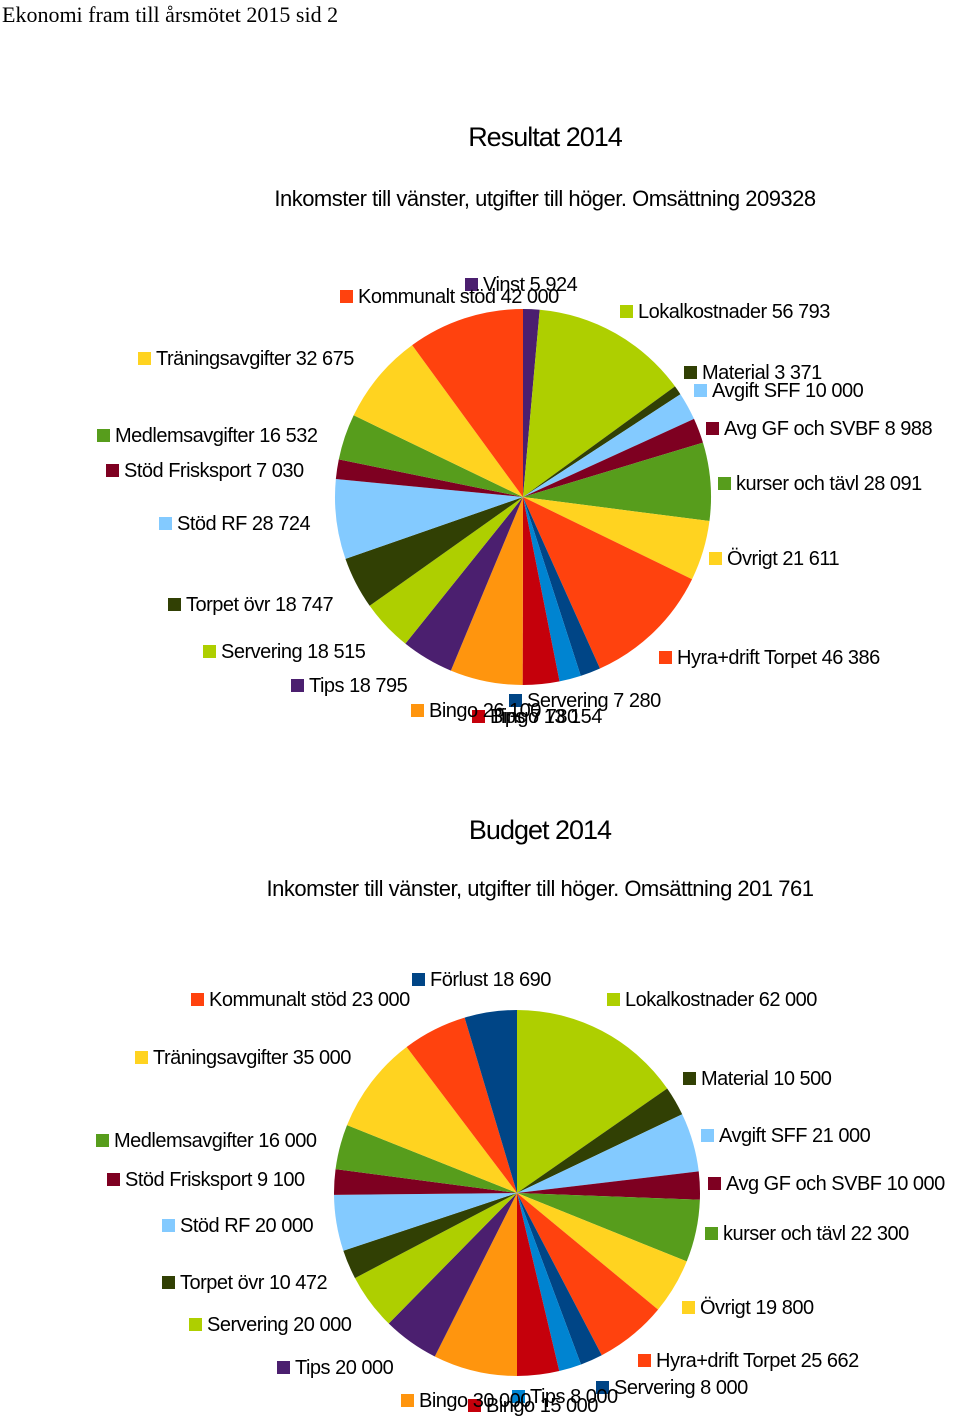 Image resolution: width=960 pixels, height=1419 pixels. What do you see at coordinates (766, 1079) in the screenshot?
I see `legend-label-material-10-500: Material 10 500` at bounding box center [766, 1079].